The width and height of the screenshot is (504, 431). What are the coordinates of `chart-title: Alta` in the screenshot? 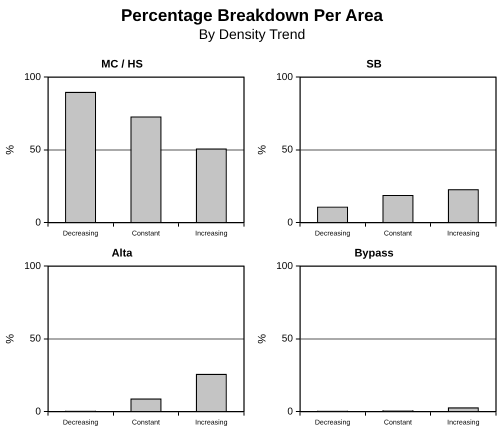 It's located at (123, 254).